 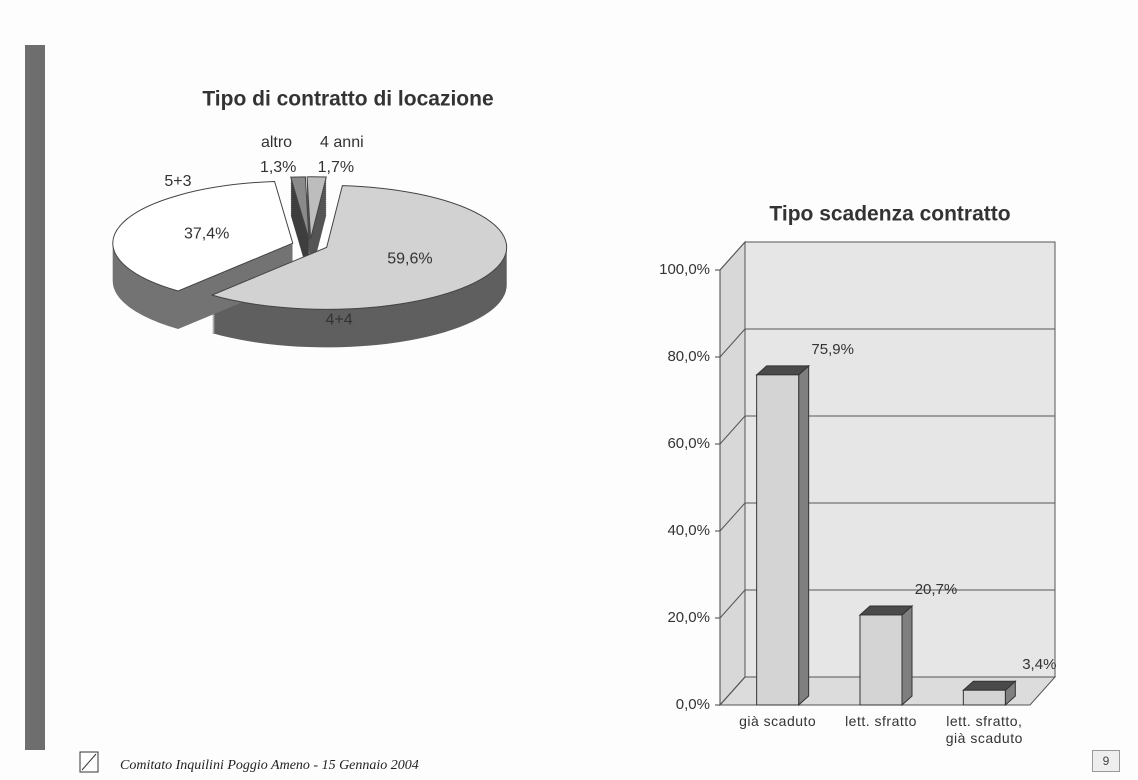 What do you see at coordinates (732, 473) in the screenshot?
I see `side-wall` at bounding box center [732, 473].